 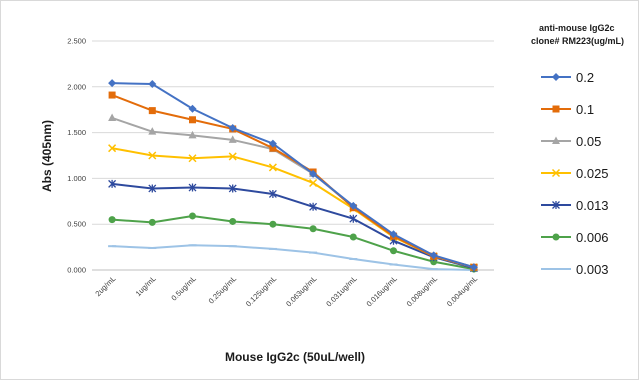 I want to click on legend-label: 0.1, so click(x=585, y=109).